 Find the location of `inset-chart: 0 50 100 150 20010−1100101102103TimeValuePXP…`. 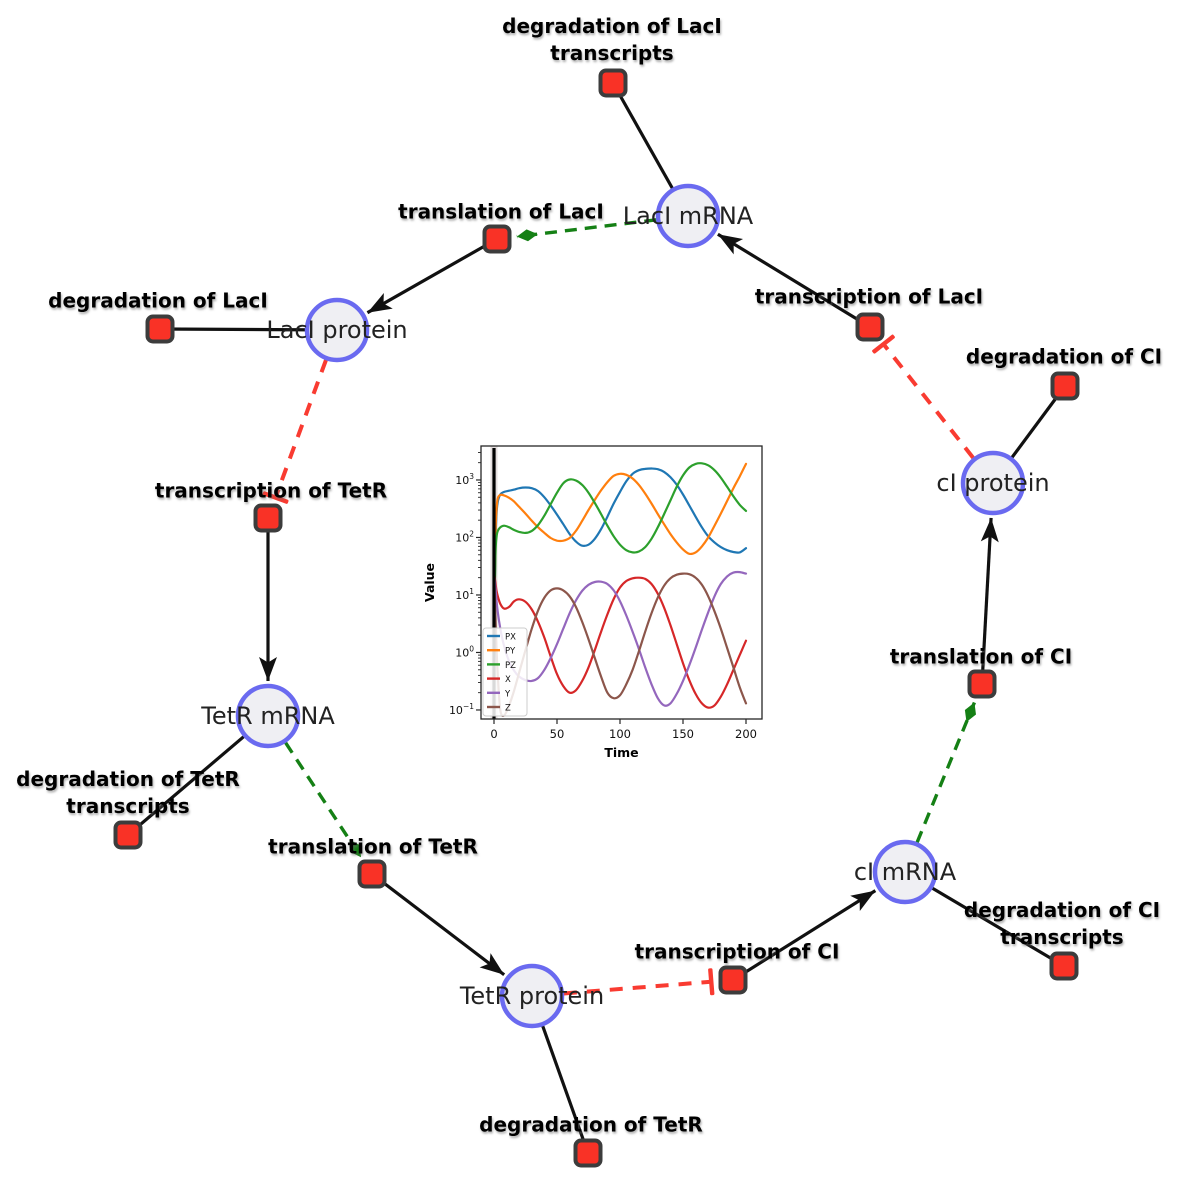

inset-chart: 0 50 100 150 20010−1100101102103TimeValuePXP… is located at coordinates (592, 602).